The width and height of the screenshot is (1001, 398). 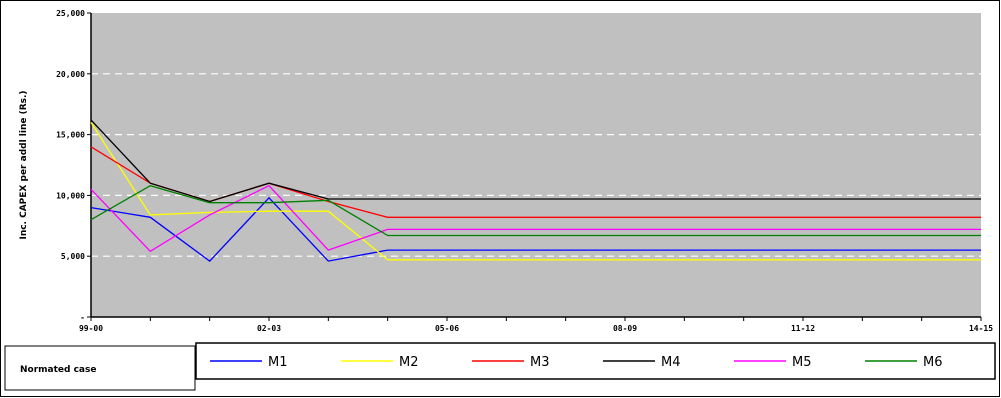 What do you see at coordinates (671, 362) in the screenshot?
I see `legend-label-m4: M4` at bounding box center [671, 362].